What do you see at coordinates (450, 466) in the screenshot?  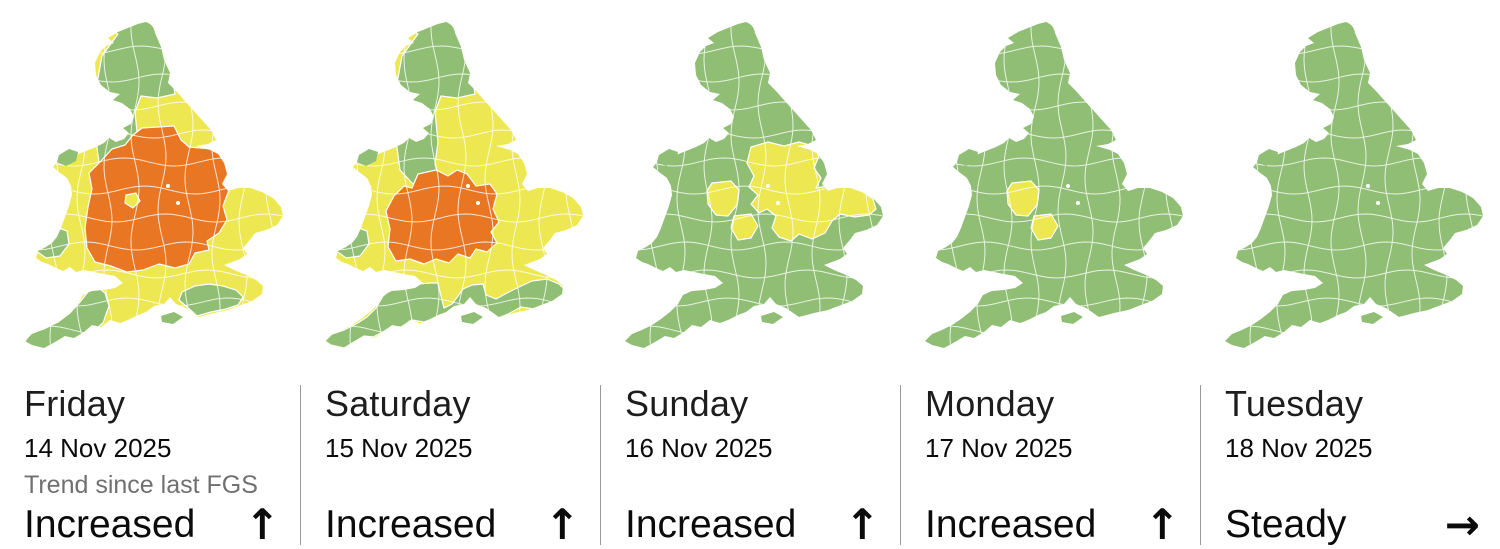 I see `day-info: Saturday 15 Nov 2025 Increased ↑` at bounding box center [450, 466].